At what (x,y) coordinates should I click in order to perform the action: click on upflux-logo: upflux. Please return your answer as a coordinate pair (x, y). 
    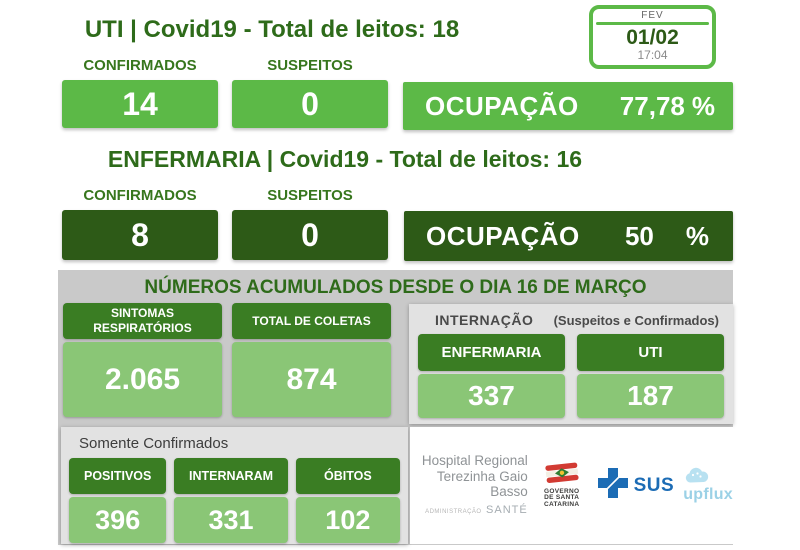
    Looking at the image, I should click on (708, 485).